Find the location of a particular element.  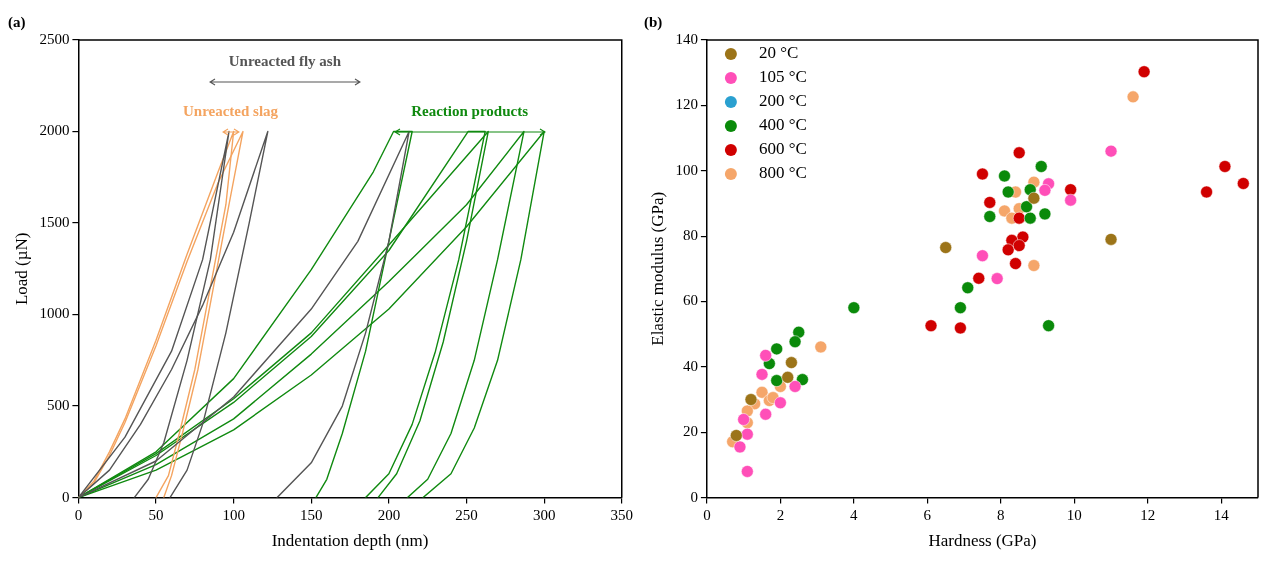

x-tick-label: 14 is located at coordinates (1221, 514).